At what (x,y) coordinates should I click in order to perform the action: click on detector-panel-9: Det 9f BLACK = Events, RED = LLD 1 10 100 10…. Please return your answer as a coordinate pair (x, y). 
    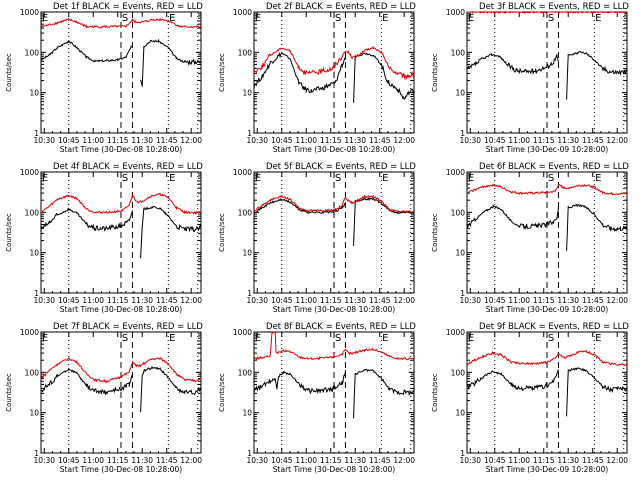
    Looking at the image, I should click on (530, 398).